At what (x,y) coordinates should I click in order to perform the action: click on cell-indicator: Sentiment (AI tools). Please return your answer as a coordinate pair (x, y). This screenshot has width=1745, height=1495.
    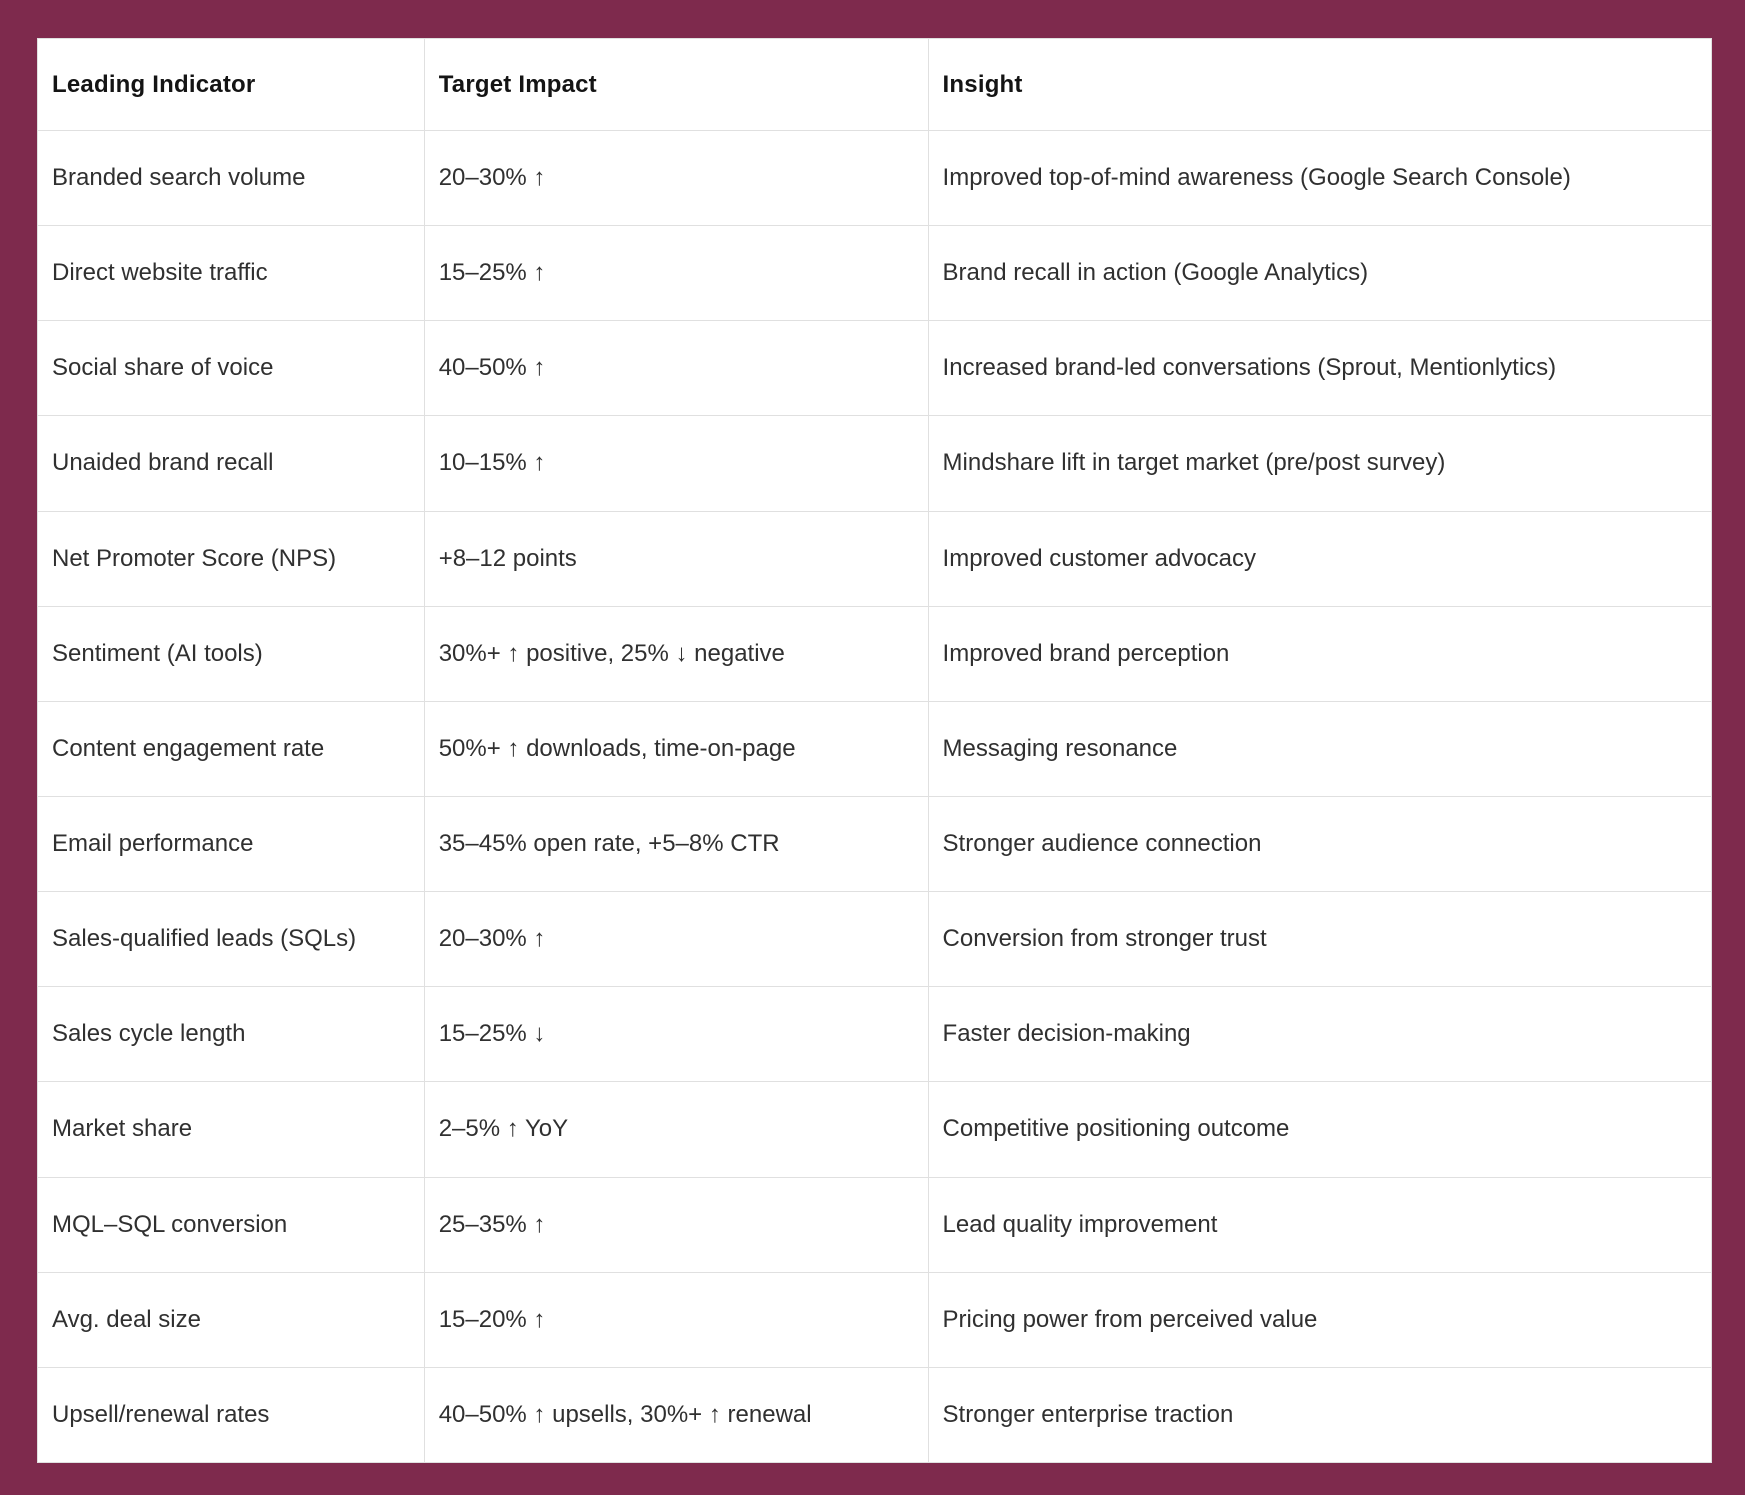
    Looking at the image, I should click on (231, 653).